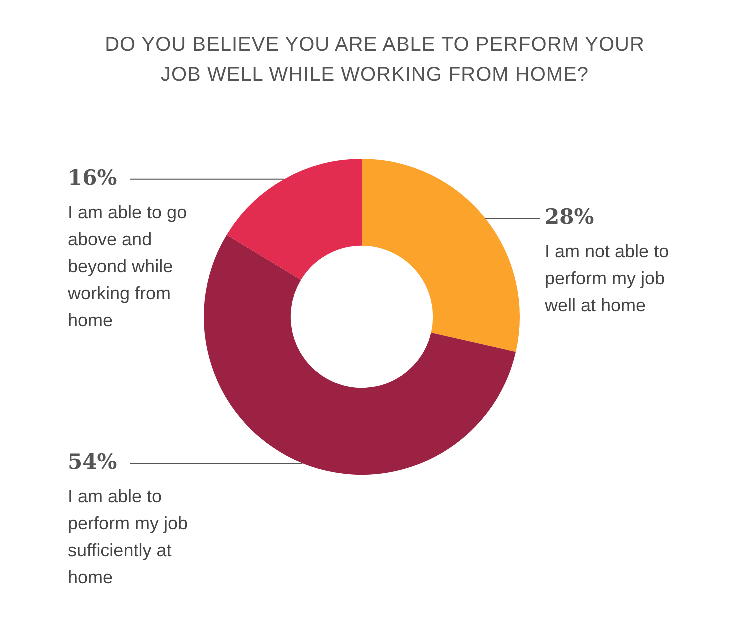  I want to click on slice-label: I am not able to perform my job well at home, so click(607, 278).